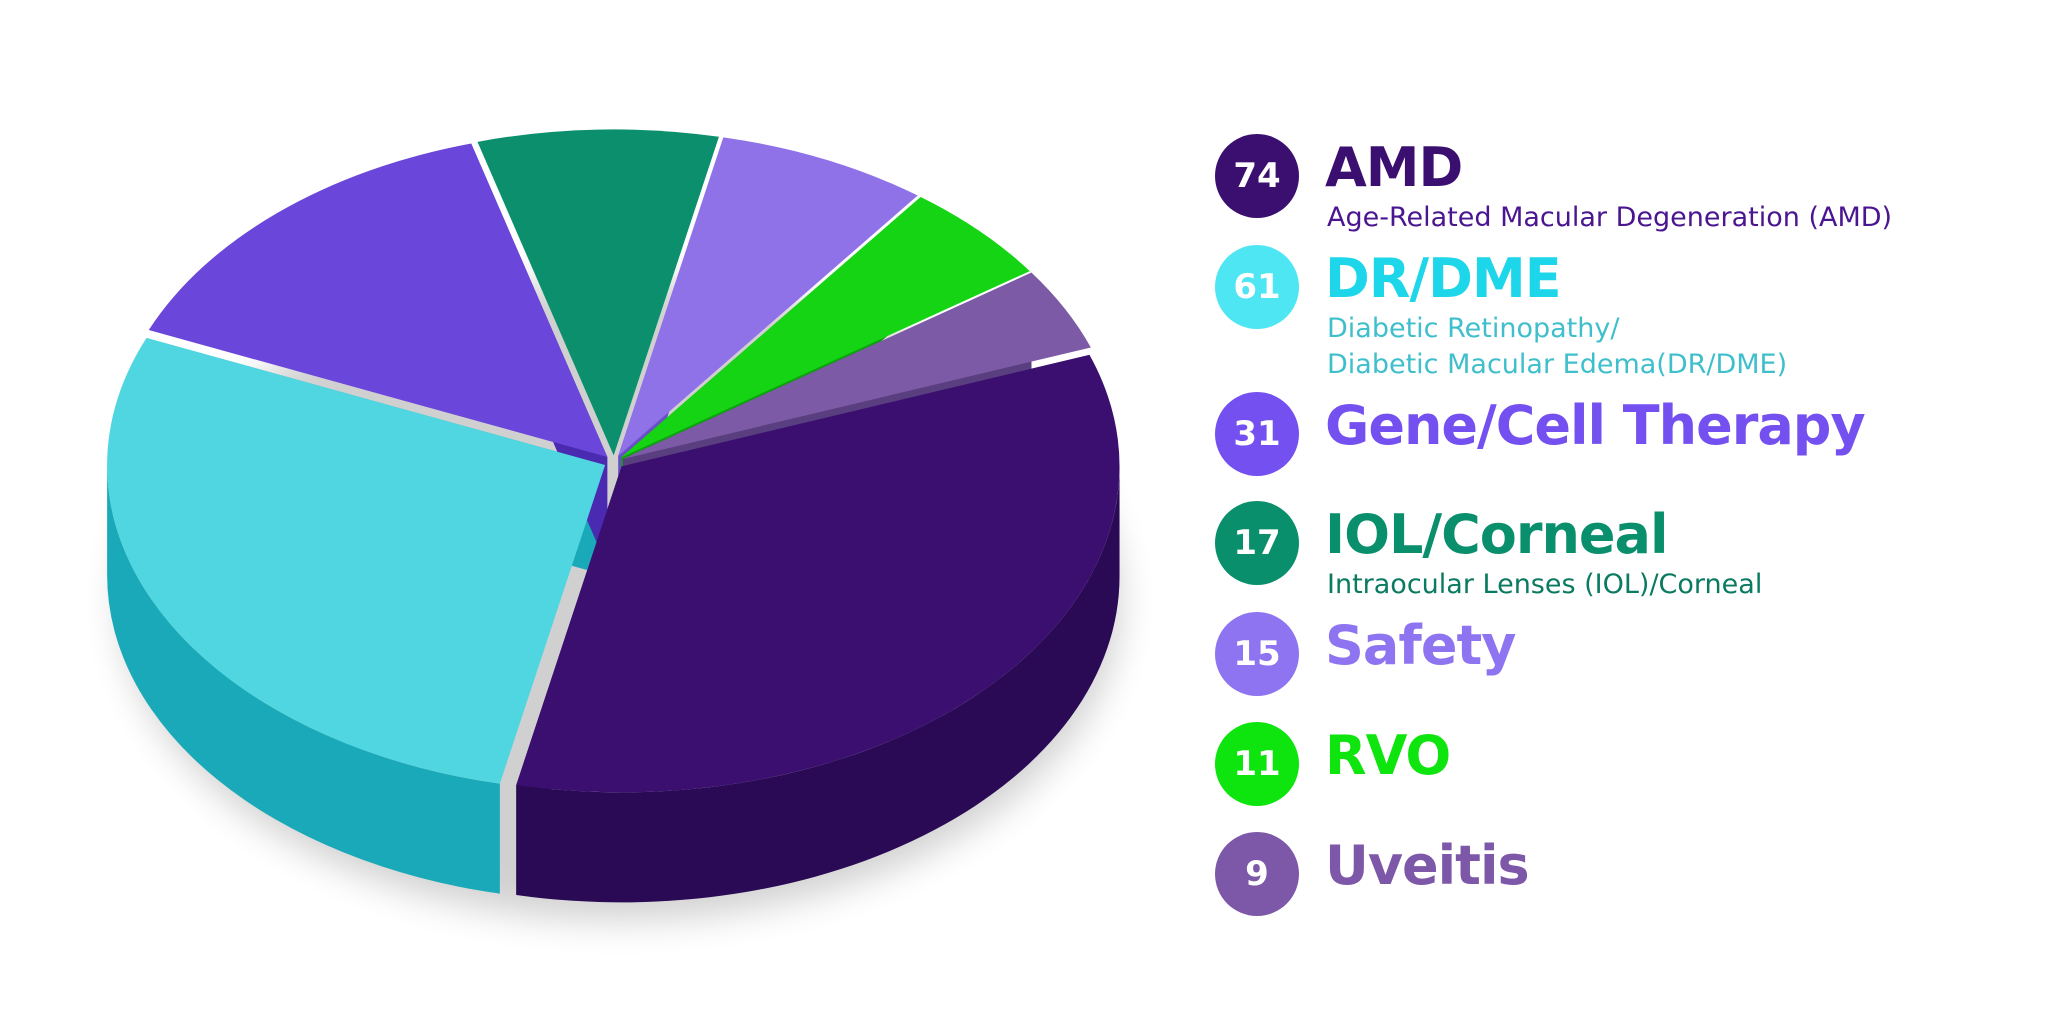 The width and height of the screenshot is (2048, 1030). I want to click on pie-slice-gene-cell-therapy, so click(378, 300).